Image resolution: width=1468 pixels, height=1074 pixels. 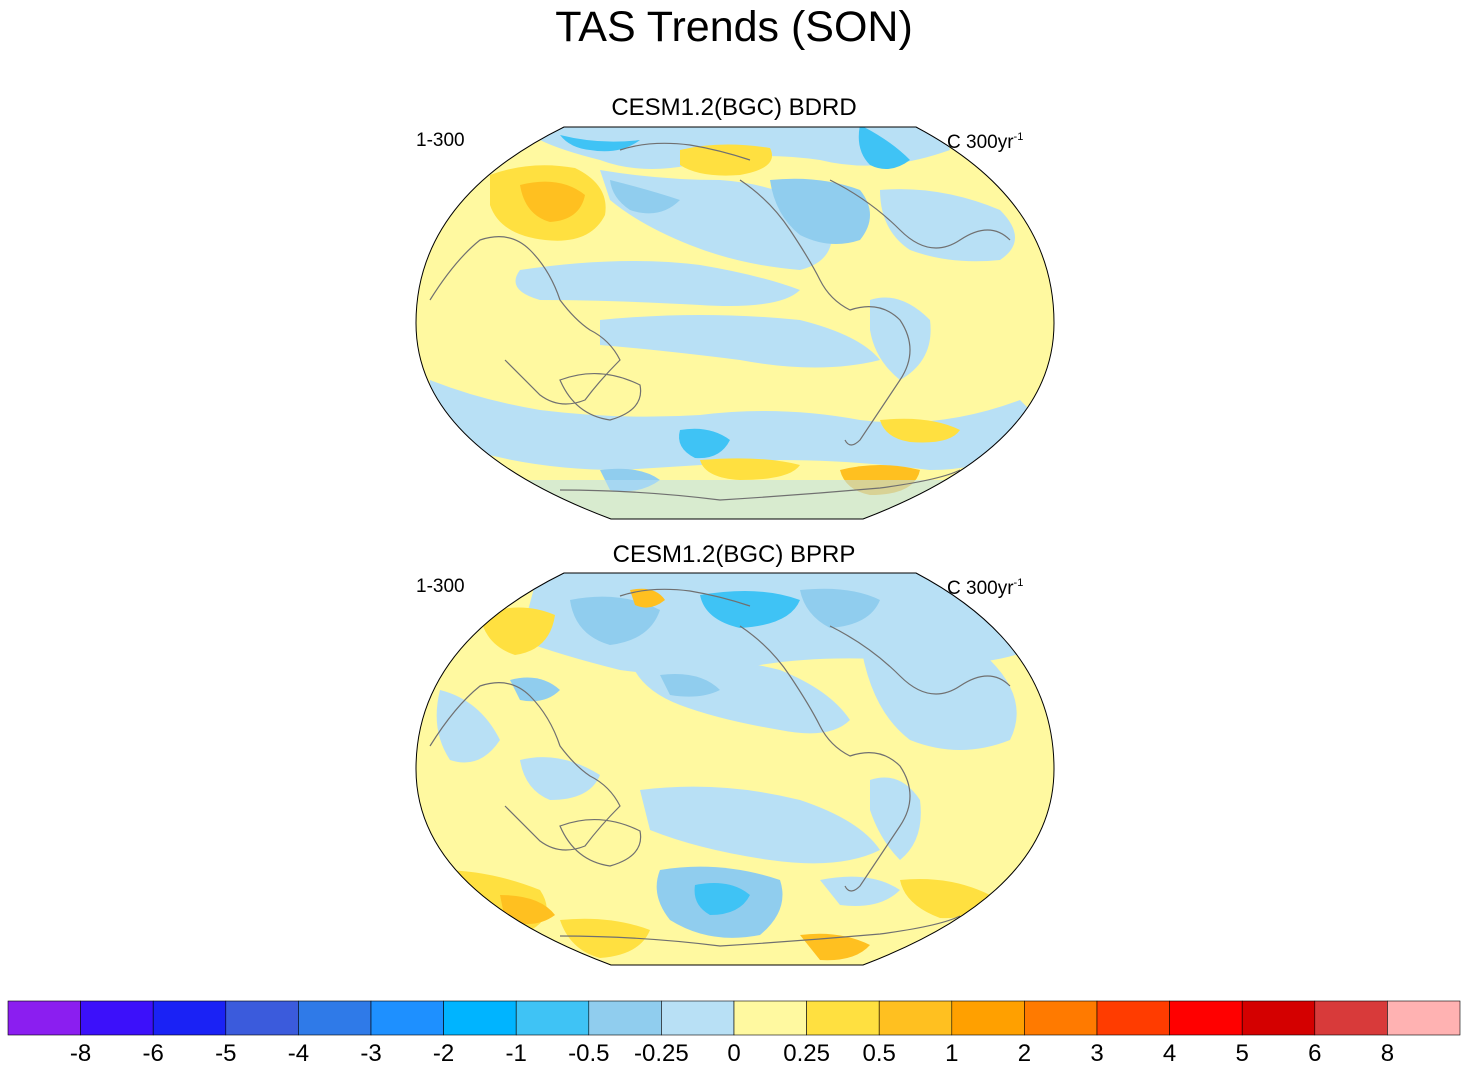 I want to click on colorbar-tick-label: 3, so click(x=1097, y=1053).